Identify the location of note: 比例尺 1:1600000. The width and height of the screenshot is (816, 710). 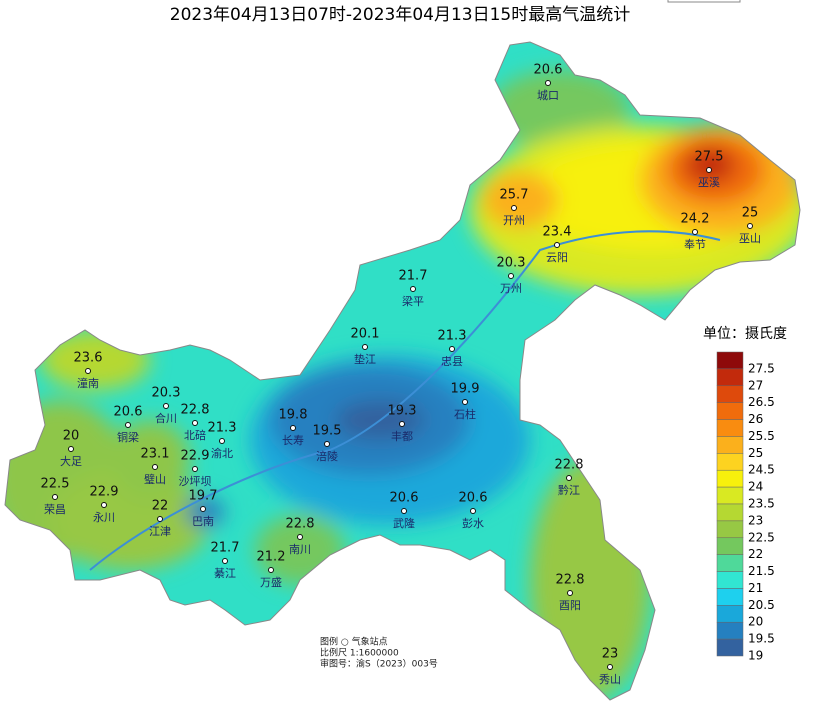
(359, 653).